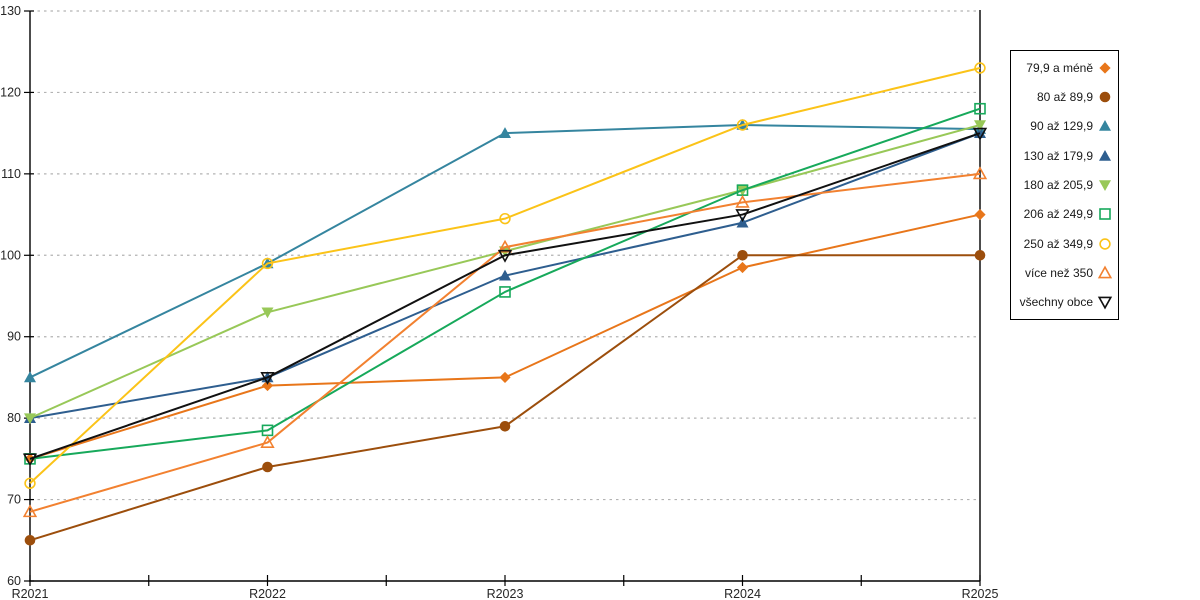  I want to click on legend-item-label: více než 350, so click(1058, 272).